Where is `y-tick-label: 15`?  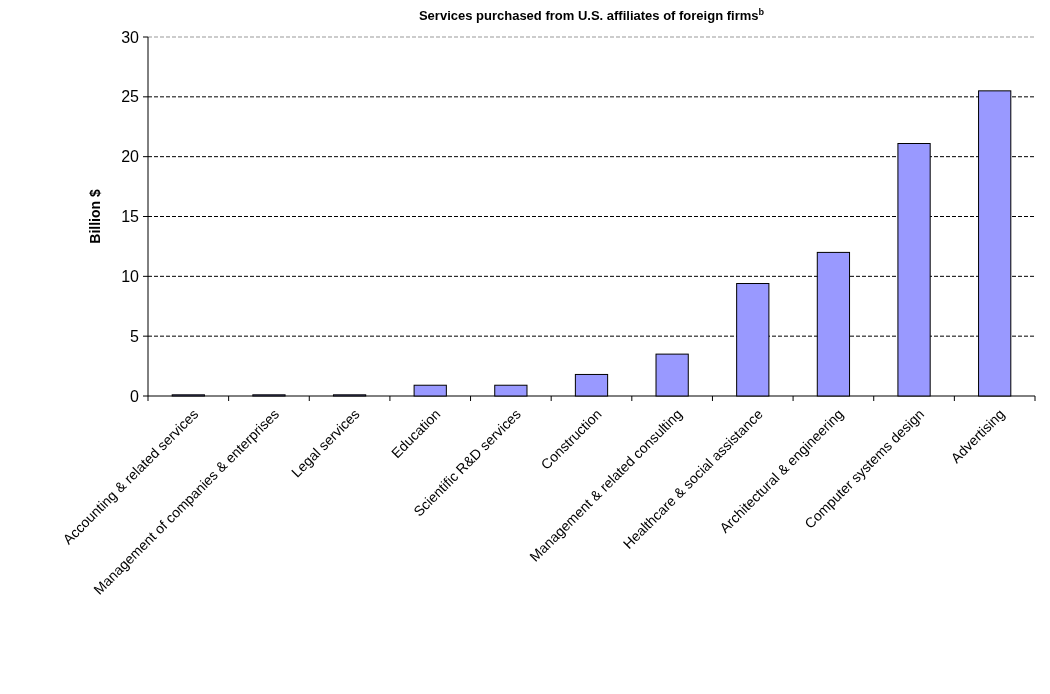 y-tick-label: 15 is located at coordinates (130, 217).